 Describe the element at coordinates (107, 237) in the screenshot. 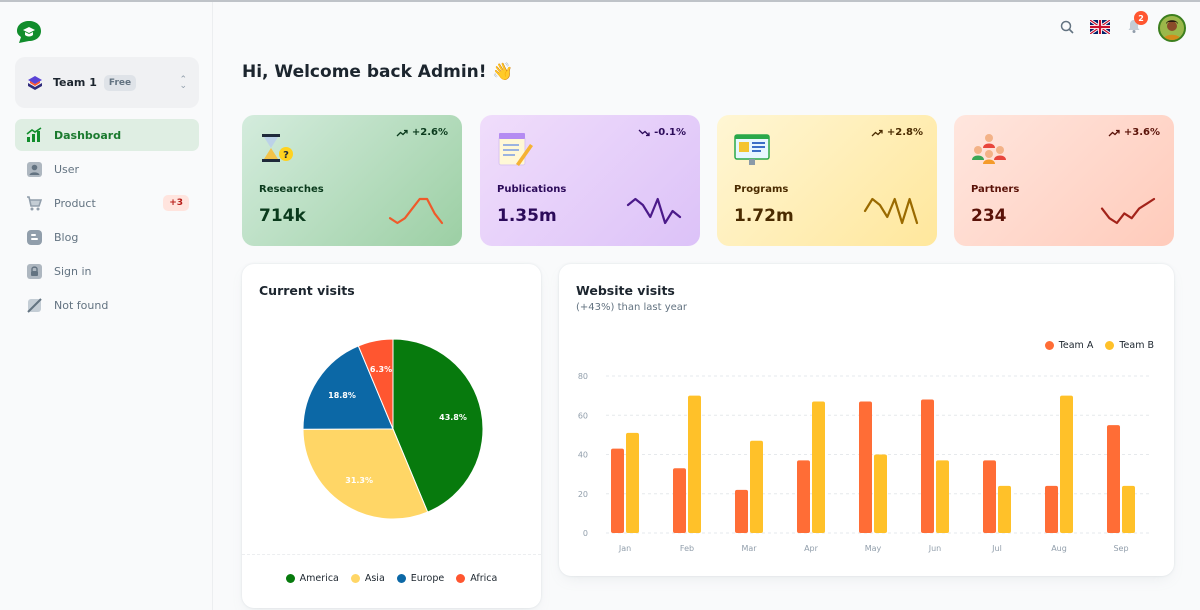

I see `sidebar-item-blog: Blog` at that location.